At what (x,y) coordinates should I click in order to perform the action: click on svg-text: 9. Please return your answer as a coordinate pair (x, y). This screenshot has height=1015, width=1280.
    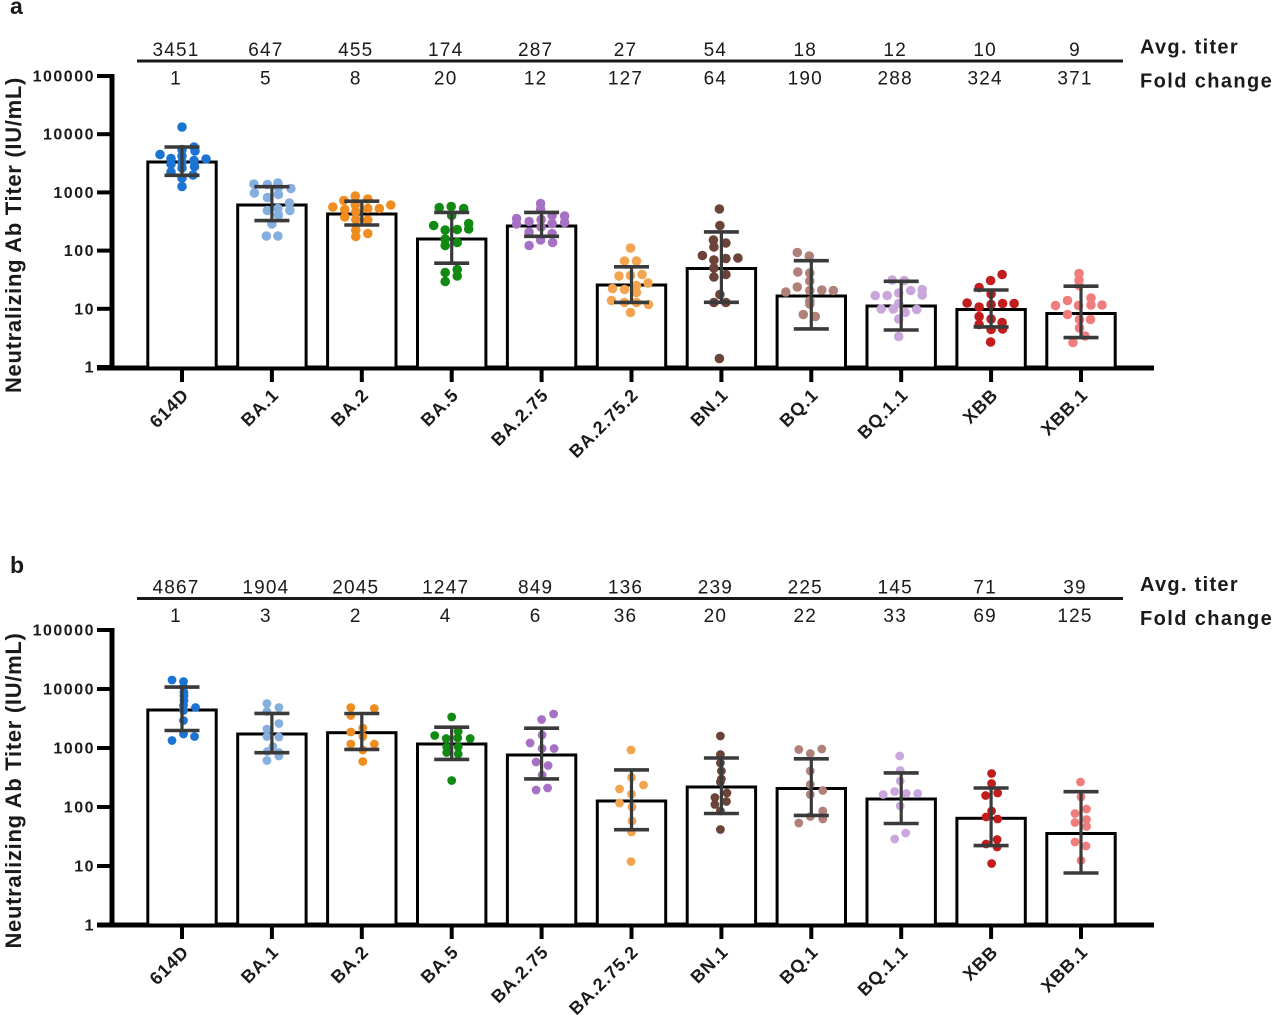
    Looking at the image, I should click on (1075, 50).